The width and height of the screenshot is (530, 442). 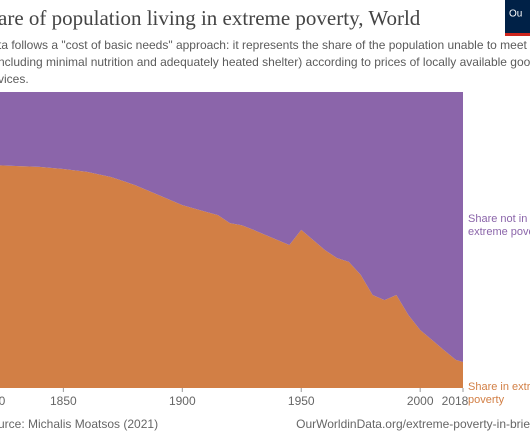 I want to click on x-tick-label: 2000, so click(x=420, y=401).